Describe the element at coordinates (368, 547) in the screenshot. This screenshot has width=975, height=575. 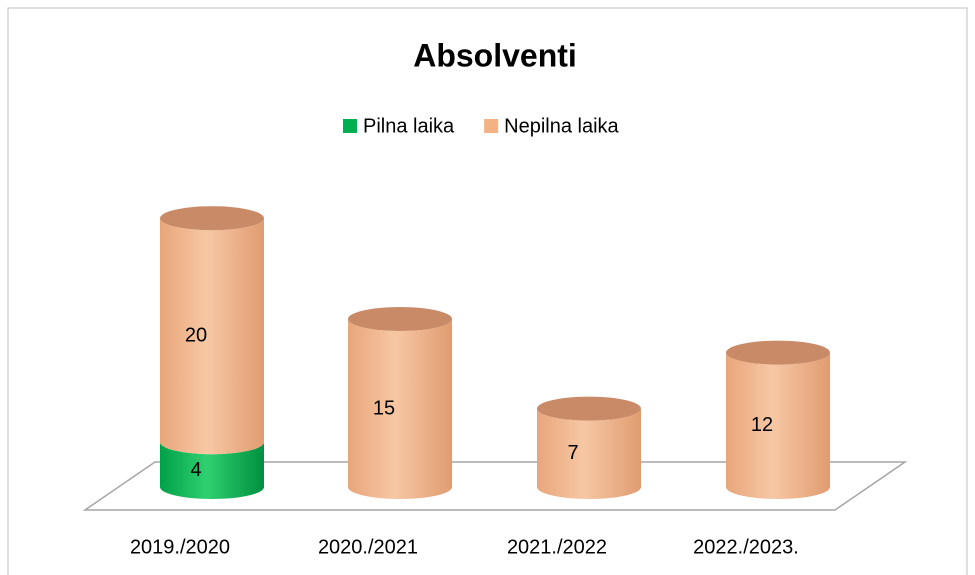
I see `x-tick-label: 2020./2021` at that location.